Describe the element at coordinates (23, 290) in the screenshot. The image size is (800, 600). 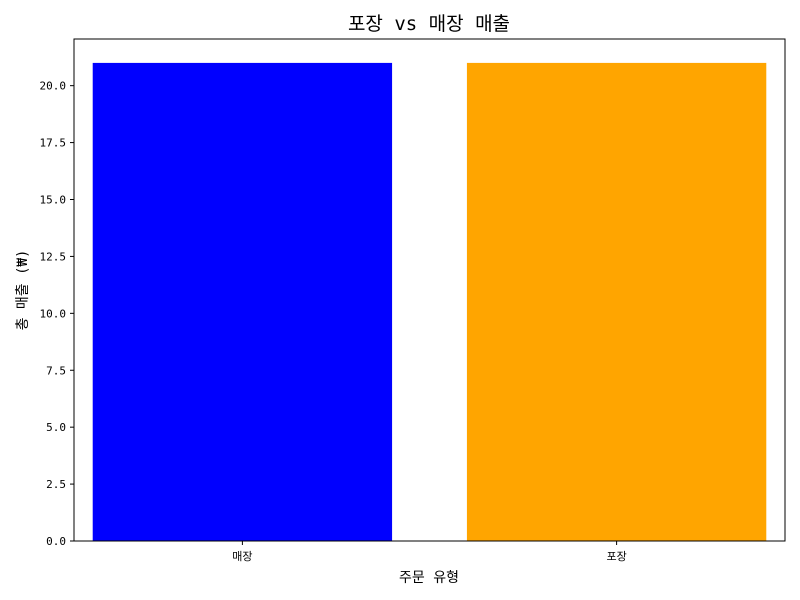
I see `y-axis-label: 총 매출 (₩)` at that location.